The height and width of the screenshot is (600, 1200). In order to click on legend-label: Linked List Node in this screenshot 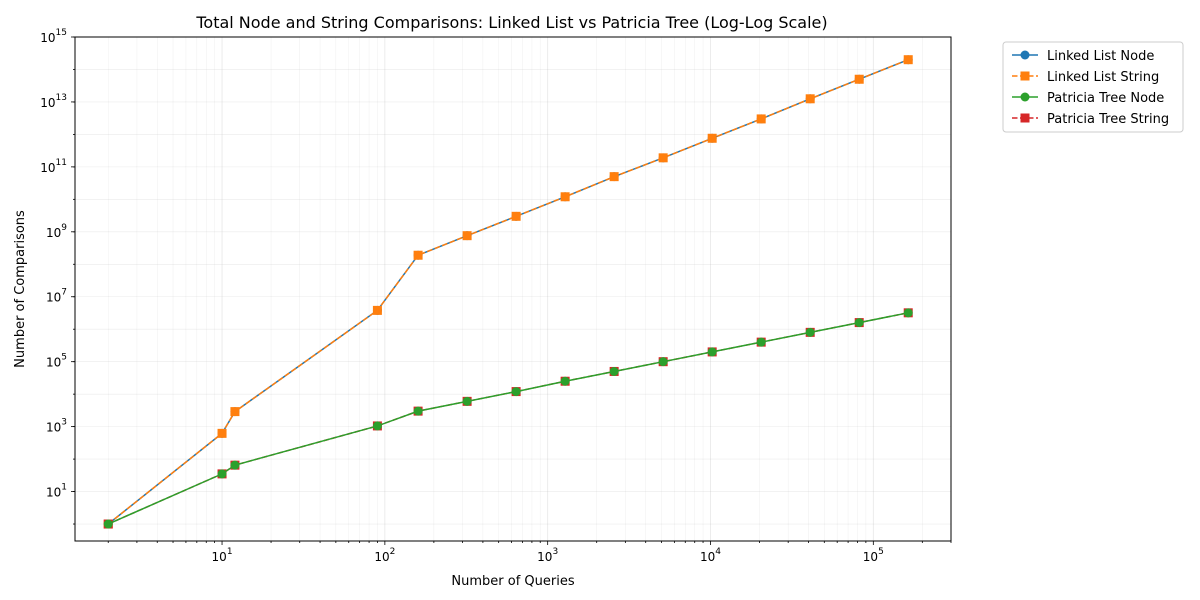, I will do `click(1100, 56)`.